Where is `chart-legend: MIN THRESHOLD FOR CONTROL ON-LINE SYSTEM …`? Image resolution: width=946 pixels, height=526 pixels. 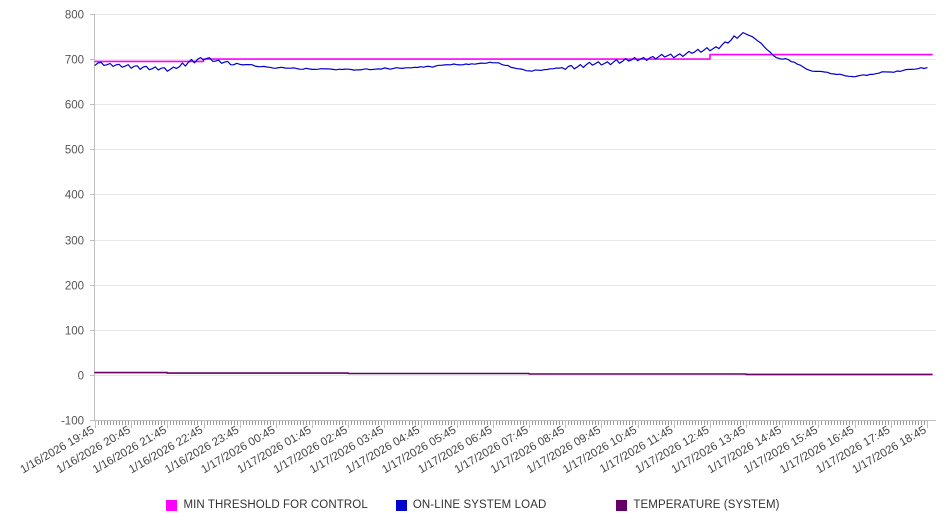
chart-legend: MIN THRESHOLD FOR CONTROL ON-LINE SYSTEM … is located at coordinates (473, 505).